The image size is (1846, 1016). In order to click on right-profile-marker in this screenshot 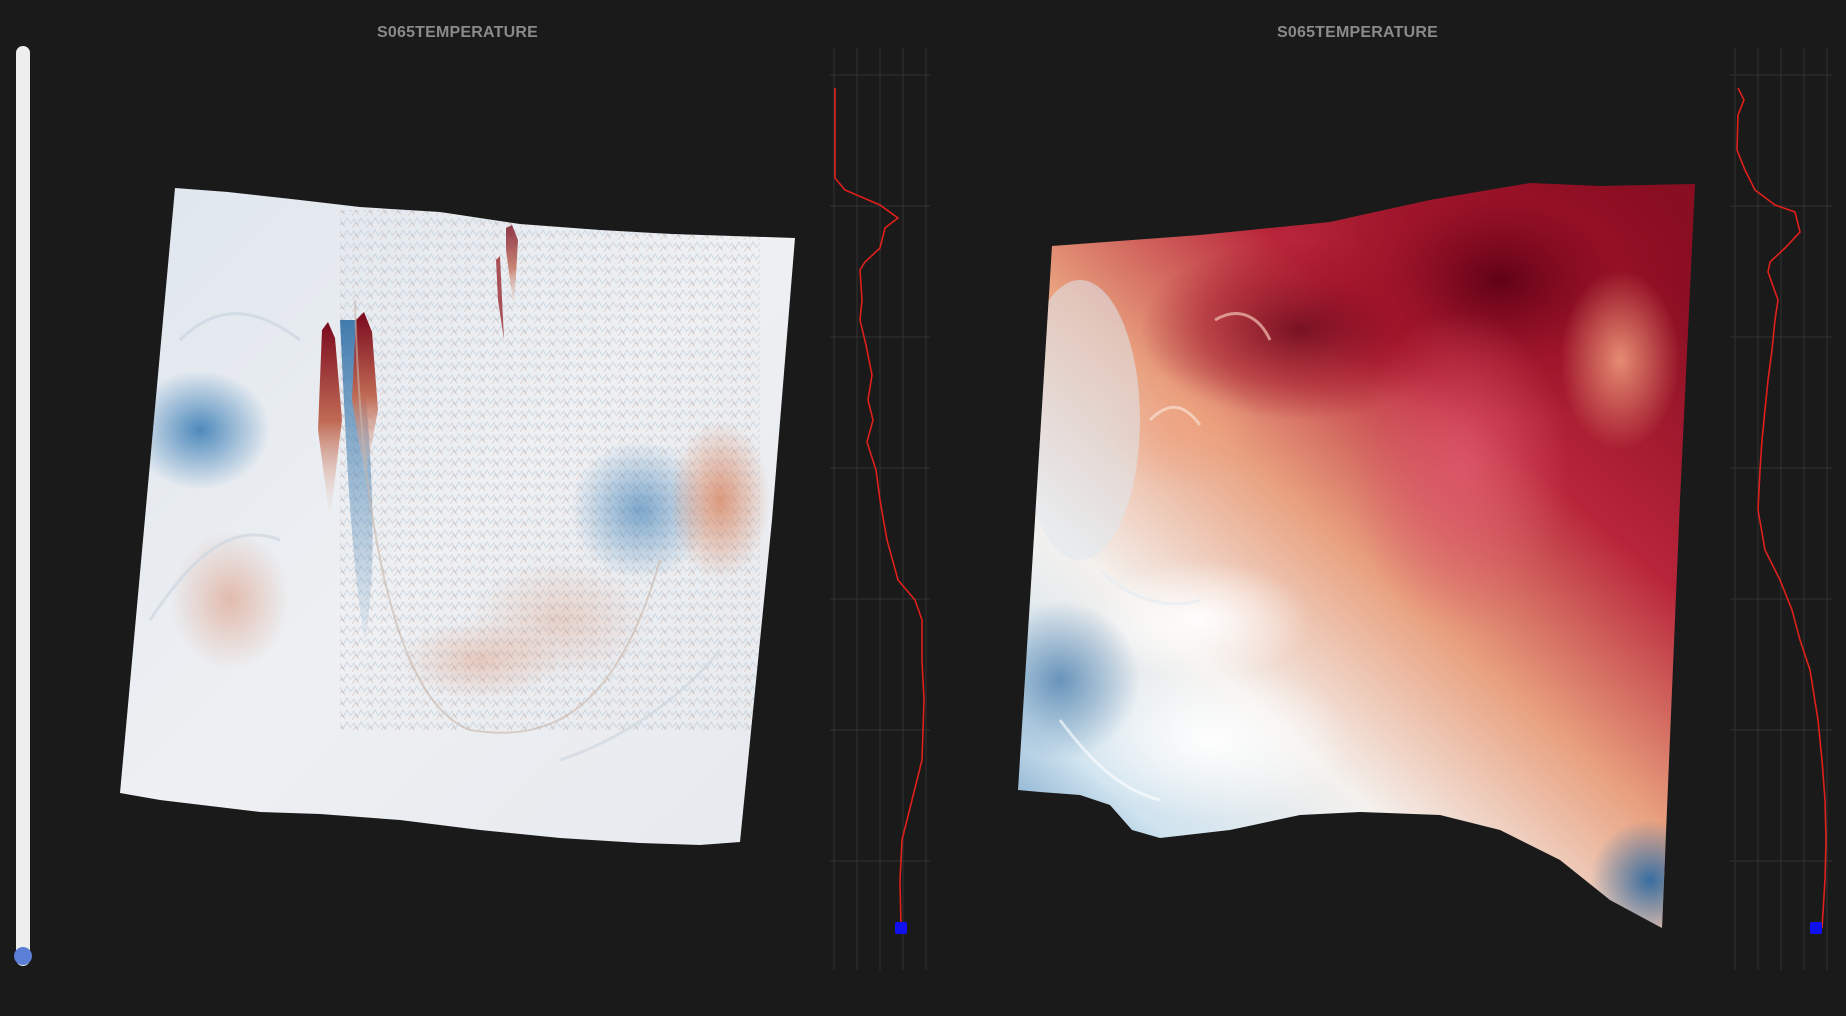, I will do `click(1816, 928)`.